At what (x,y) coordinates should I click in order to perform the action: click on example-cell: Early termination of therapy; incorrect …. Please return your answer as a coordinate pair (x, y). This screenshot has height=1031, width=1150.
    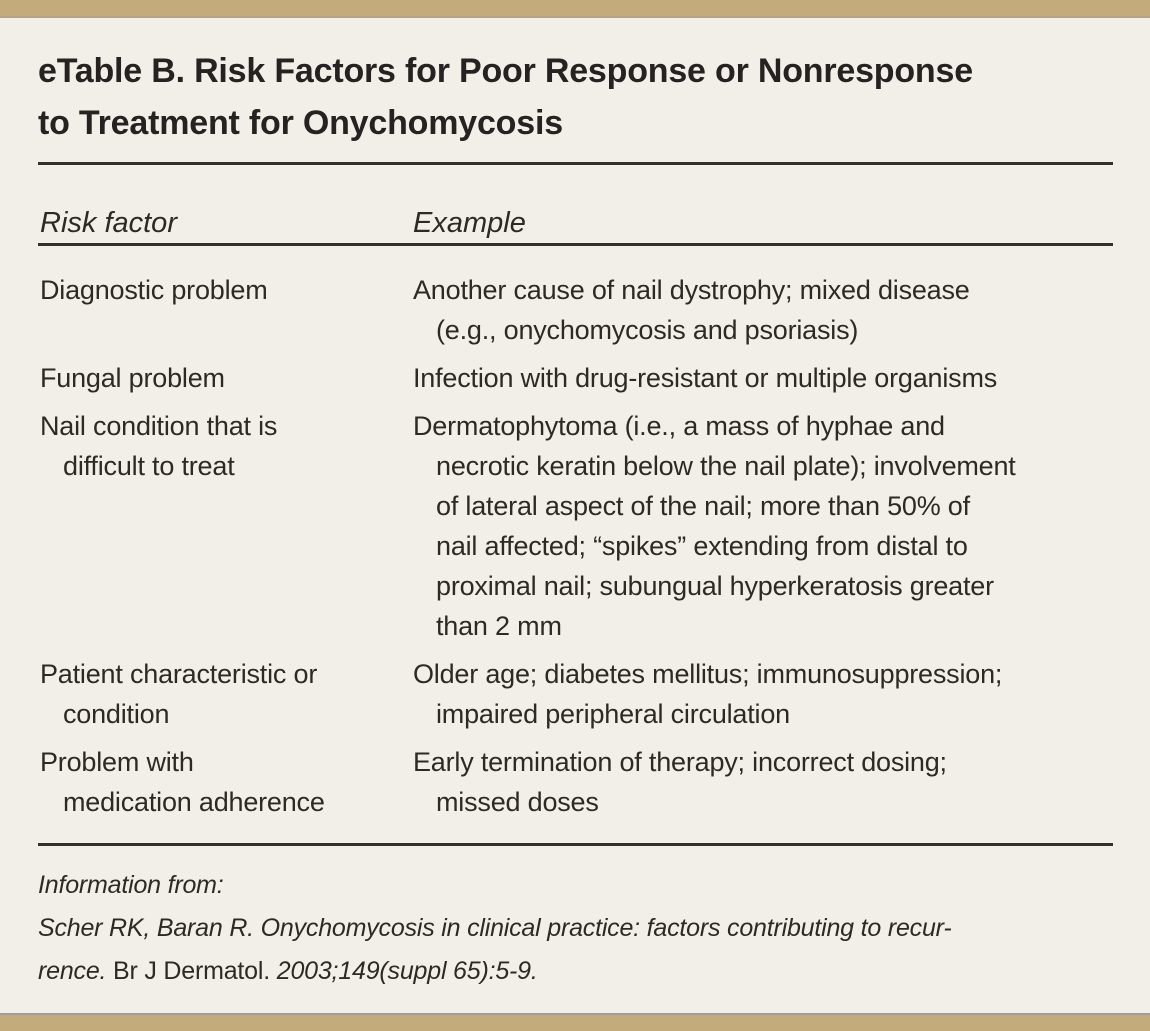
    Looking at the image, I should click on (680, 782).